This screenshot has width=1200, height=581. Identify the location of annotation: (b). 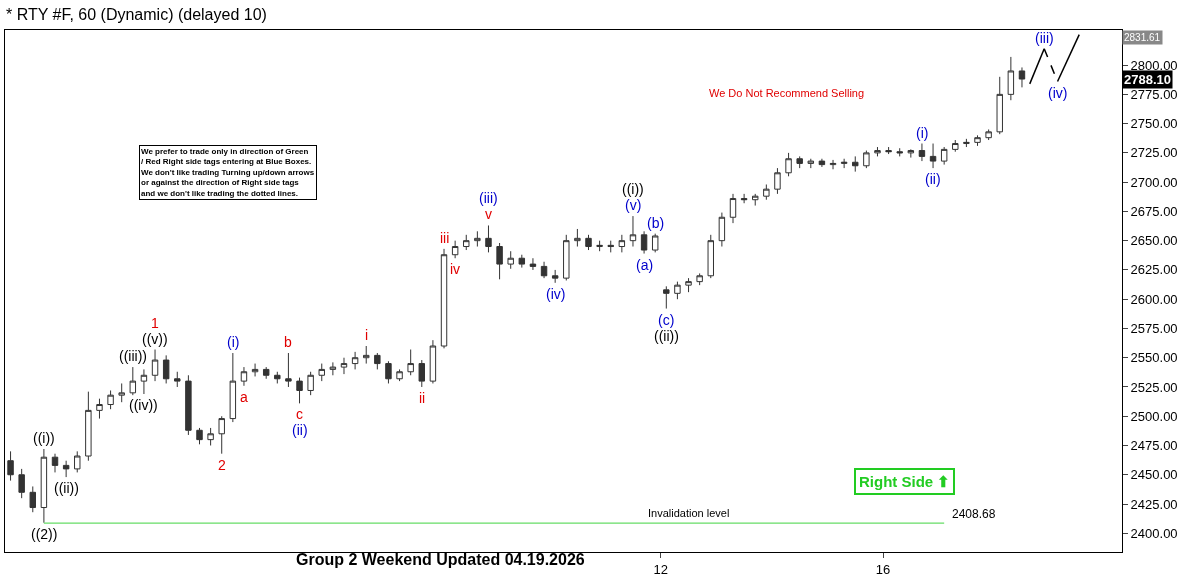
(656, 223).